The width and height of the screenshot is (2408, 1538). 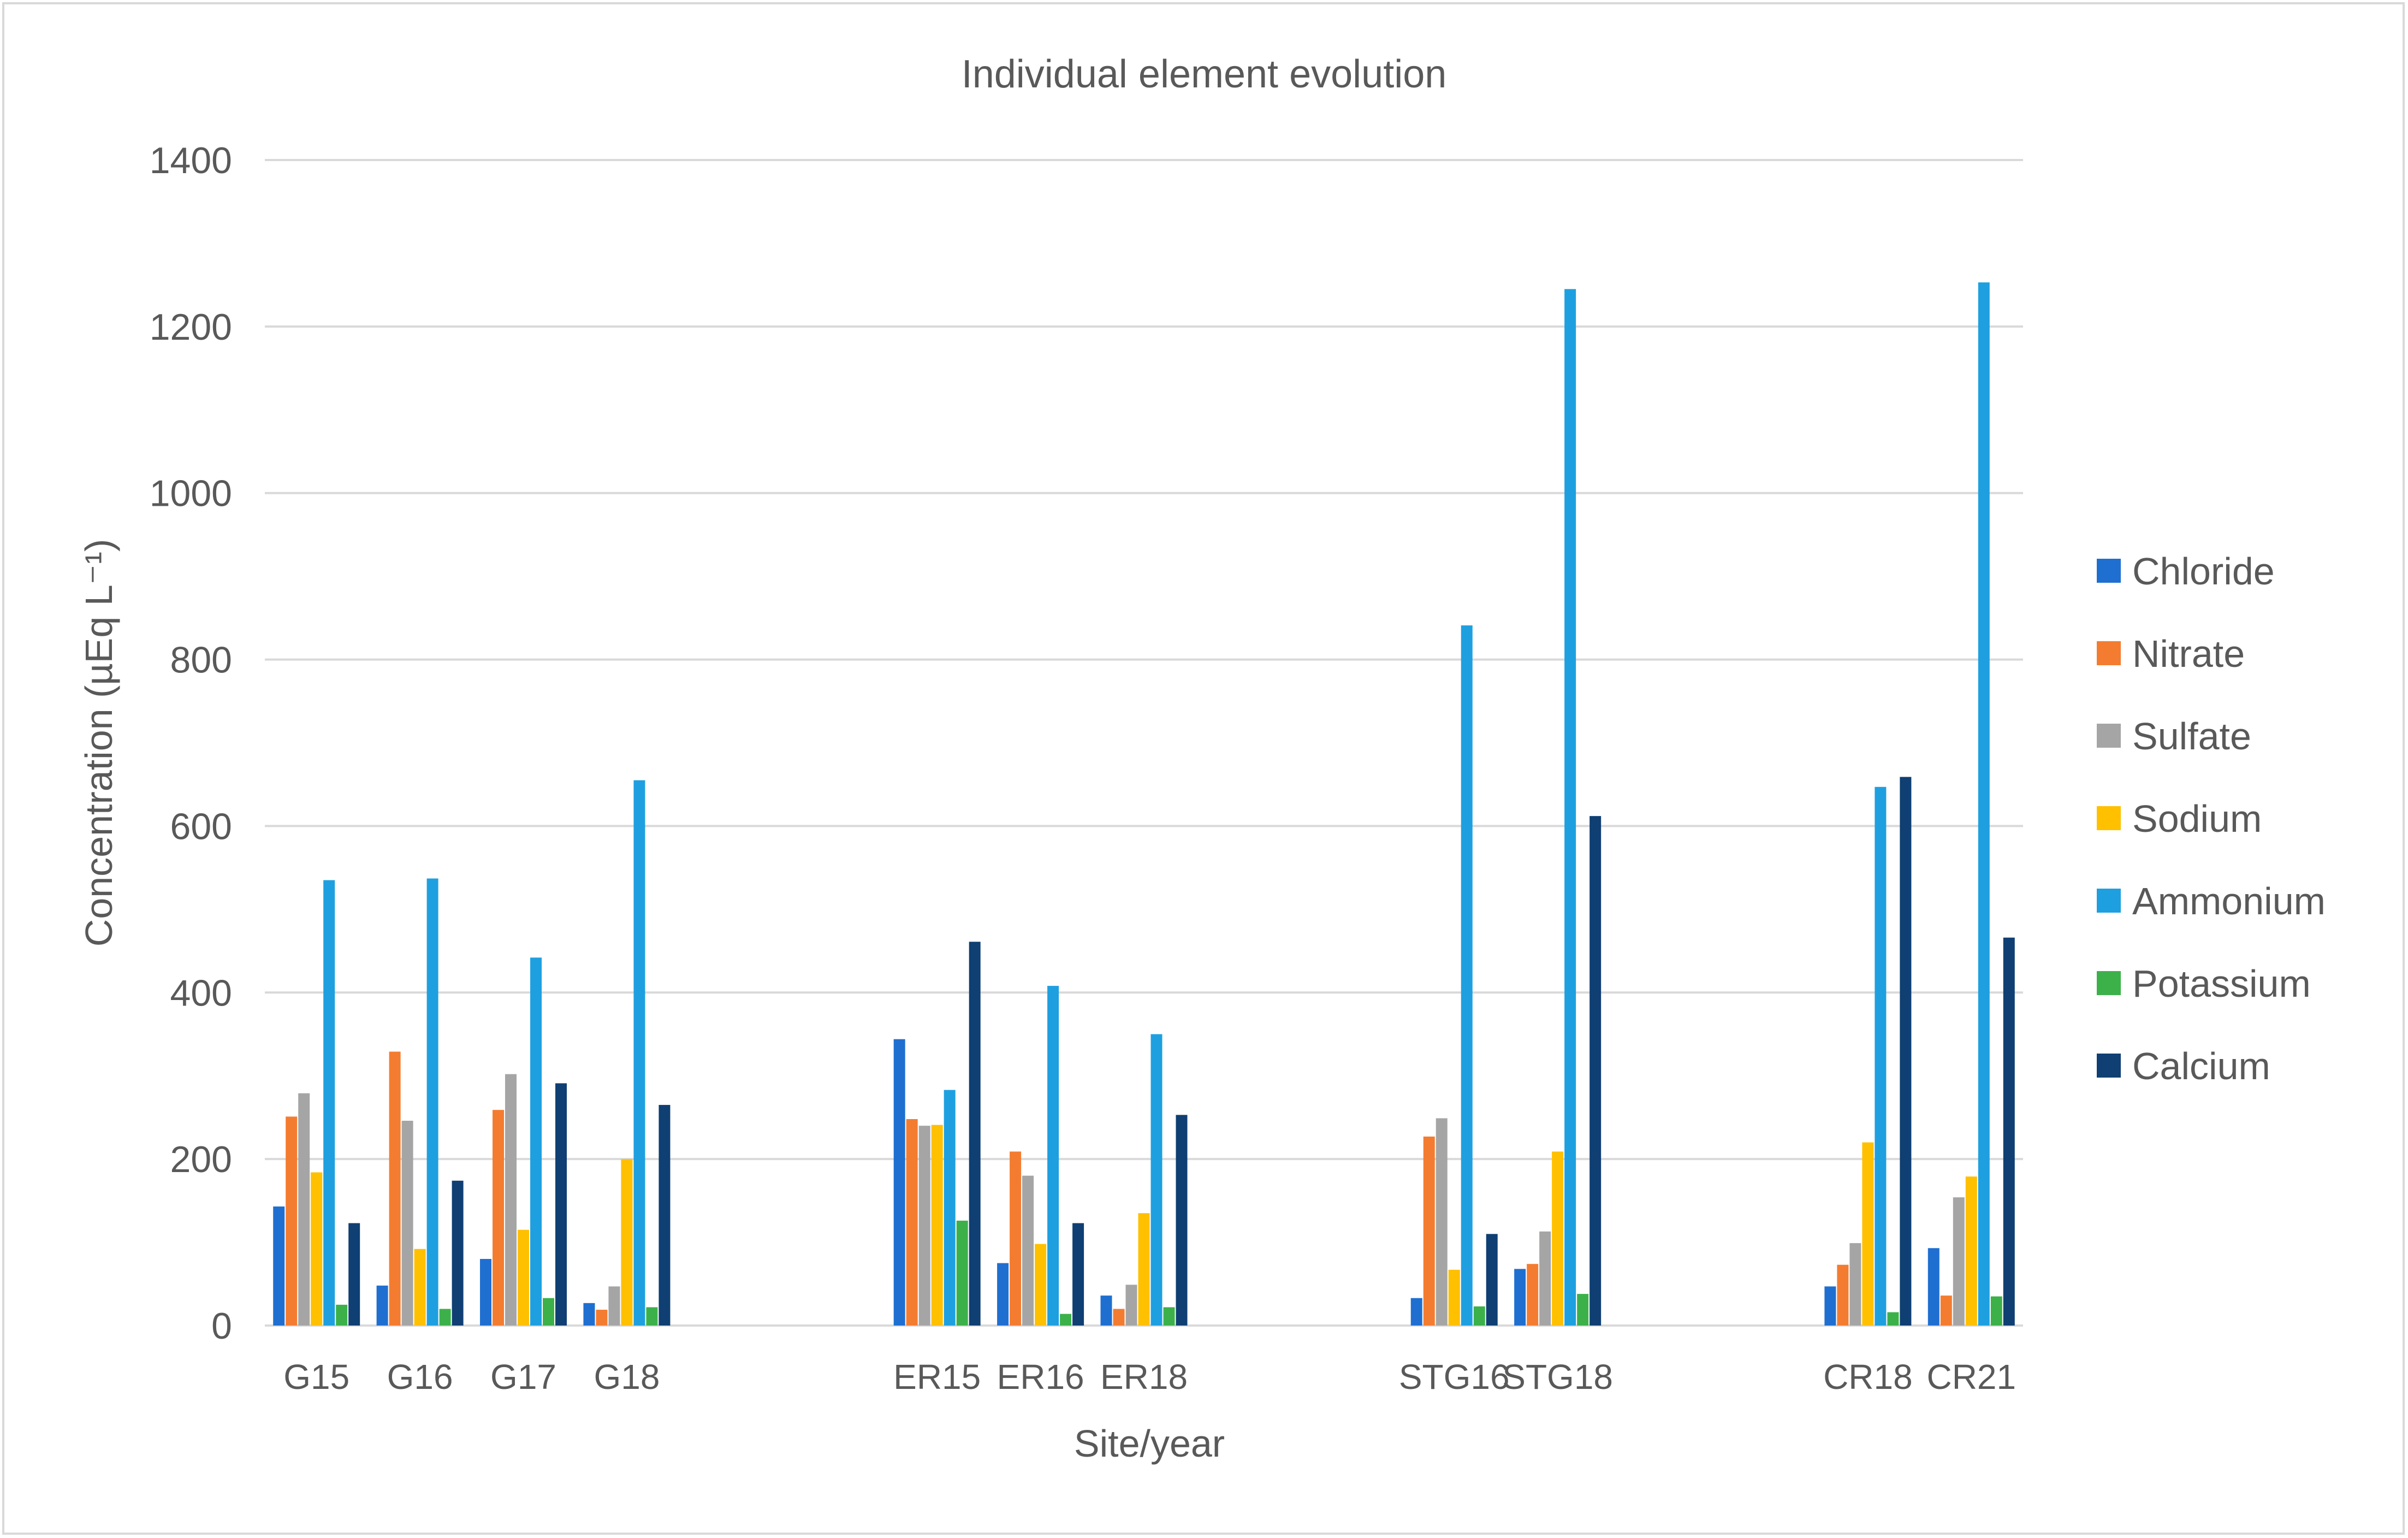 I want to click on bar-chloride-stg16, so click(x=1416, y=1312).